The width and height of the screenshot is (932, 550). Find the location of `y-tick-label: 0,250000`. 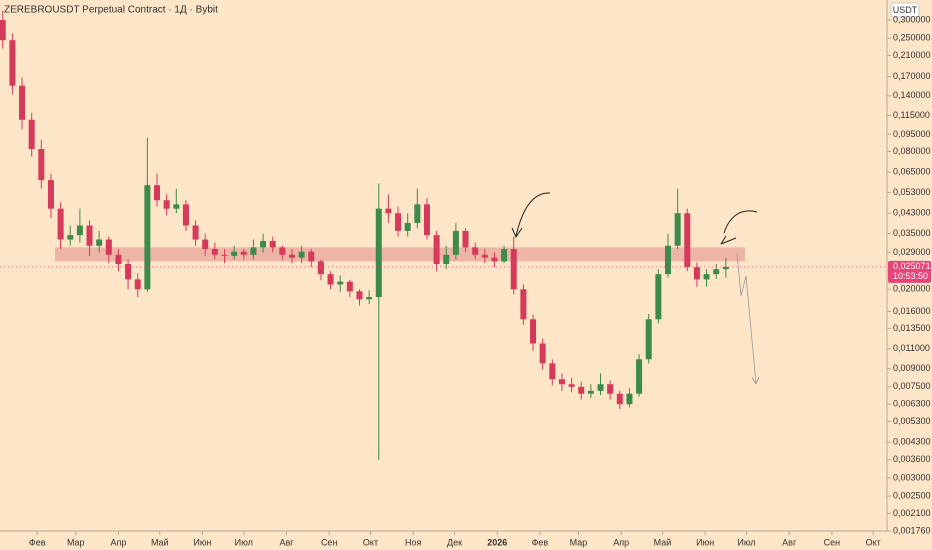

y-tick-label: 0,250000 is located at coordinates (912, 38).